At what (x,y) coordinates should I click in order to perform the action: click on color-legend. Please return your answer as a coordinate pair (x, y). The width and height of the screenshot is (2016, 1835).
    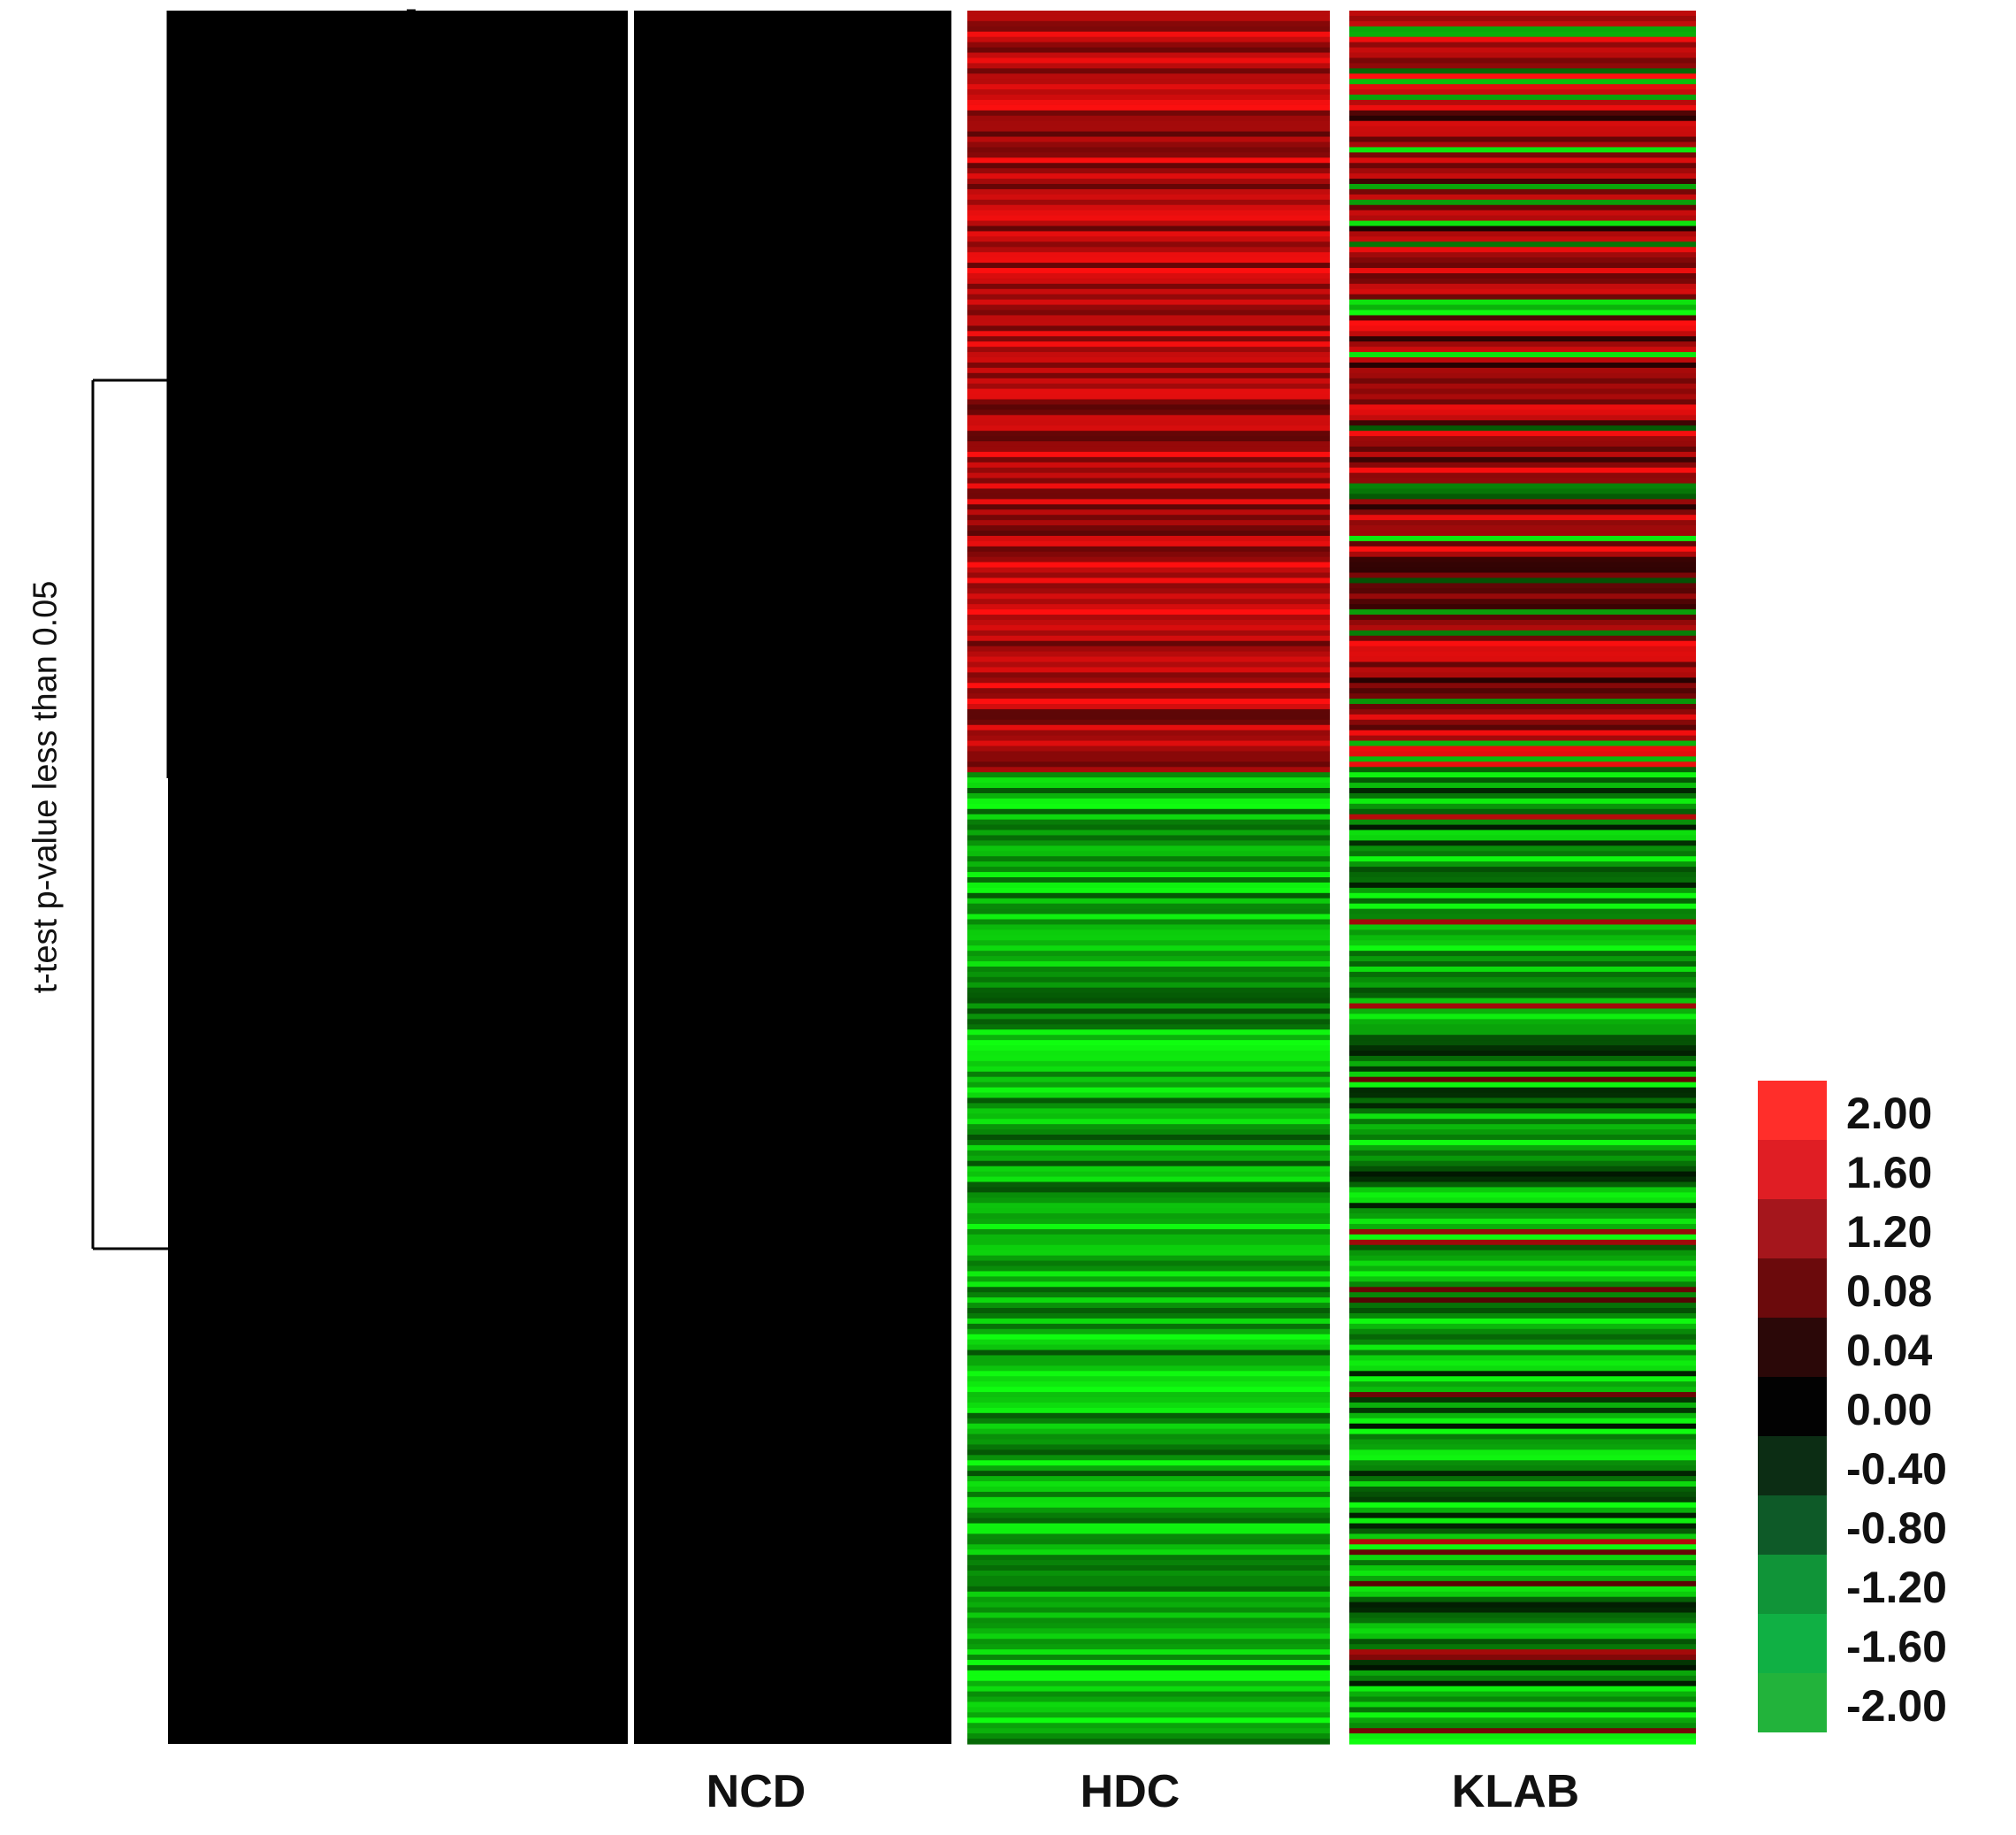
    Looking at the image, I should click on (1792, 1406).